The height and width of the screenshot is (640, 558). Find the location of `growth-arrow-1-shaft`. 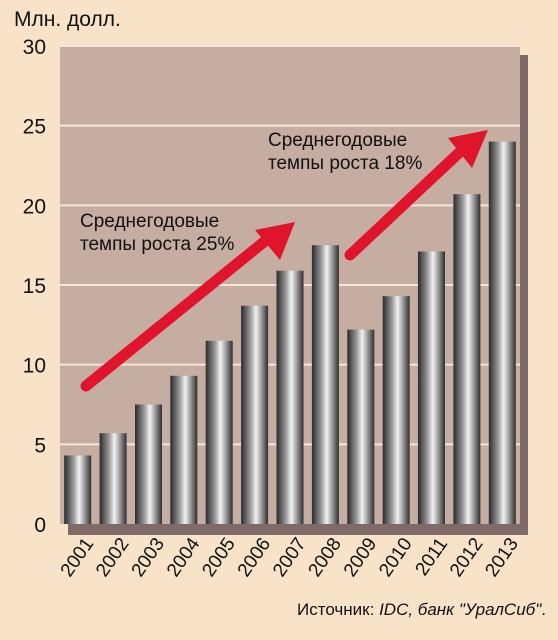

growth-arrow-1-shaft is located at coordinates (178, 311).